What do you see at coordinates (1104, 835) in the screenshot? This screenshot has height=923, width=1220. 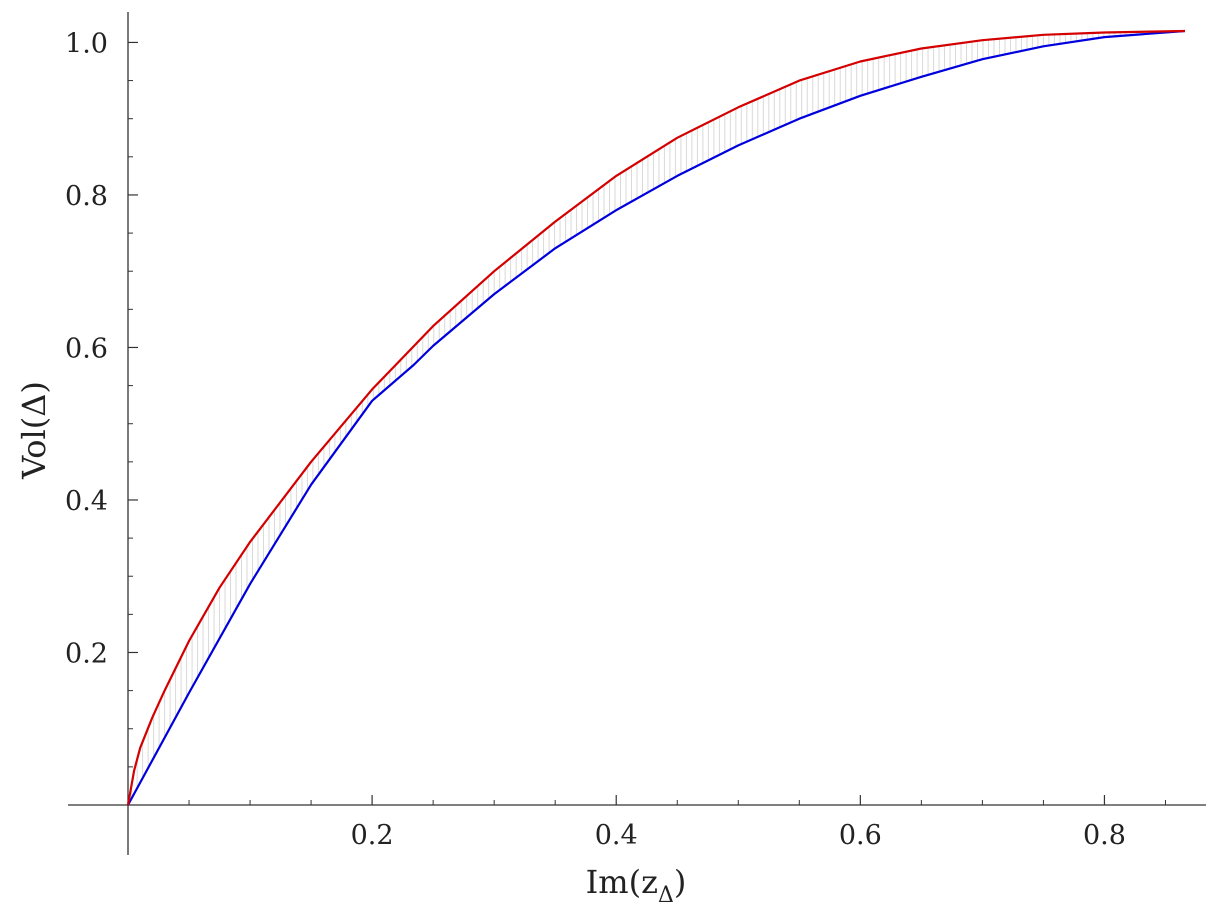 I see `x-tick-label: 0.8` at bounding box center [1104, 835].